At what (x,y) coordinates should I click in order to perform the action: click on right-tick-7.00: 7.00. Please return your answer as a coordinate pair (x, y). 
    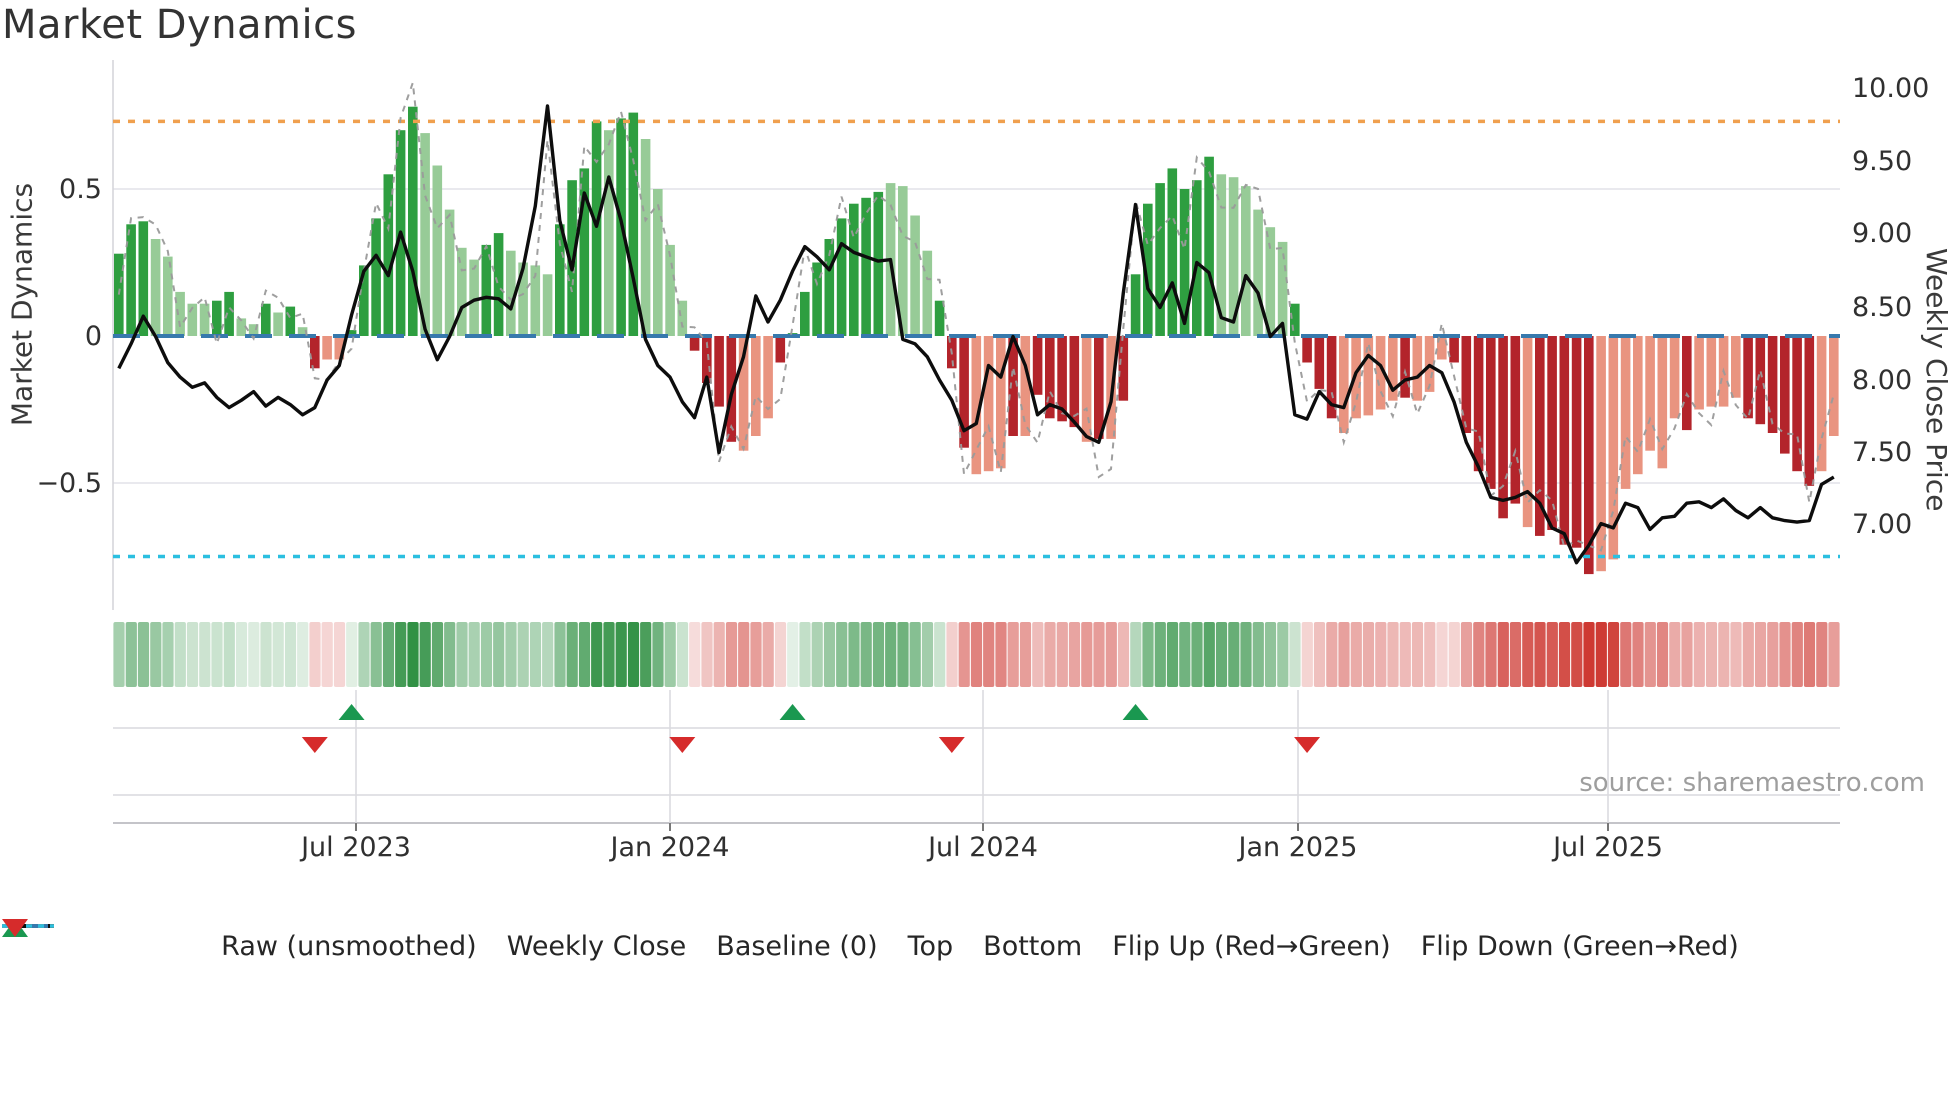
    Looking at the image, I should click on (1882, 524).